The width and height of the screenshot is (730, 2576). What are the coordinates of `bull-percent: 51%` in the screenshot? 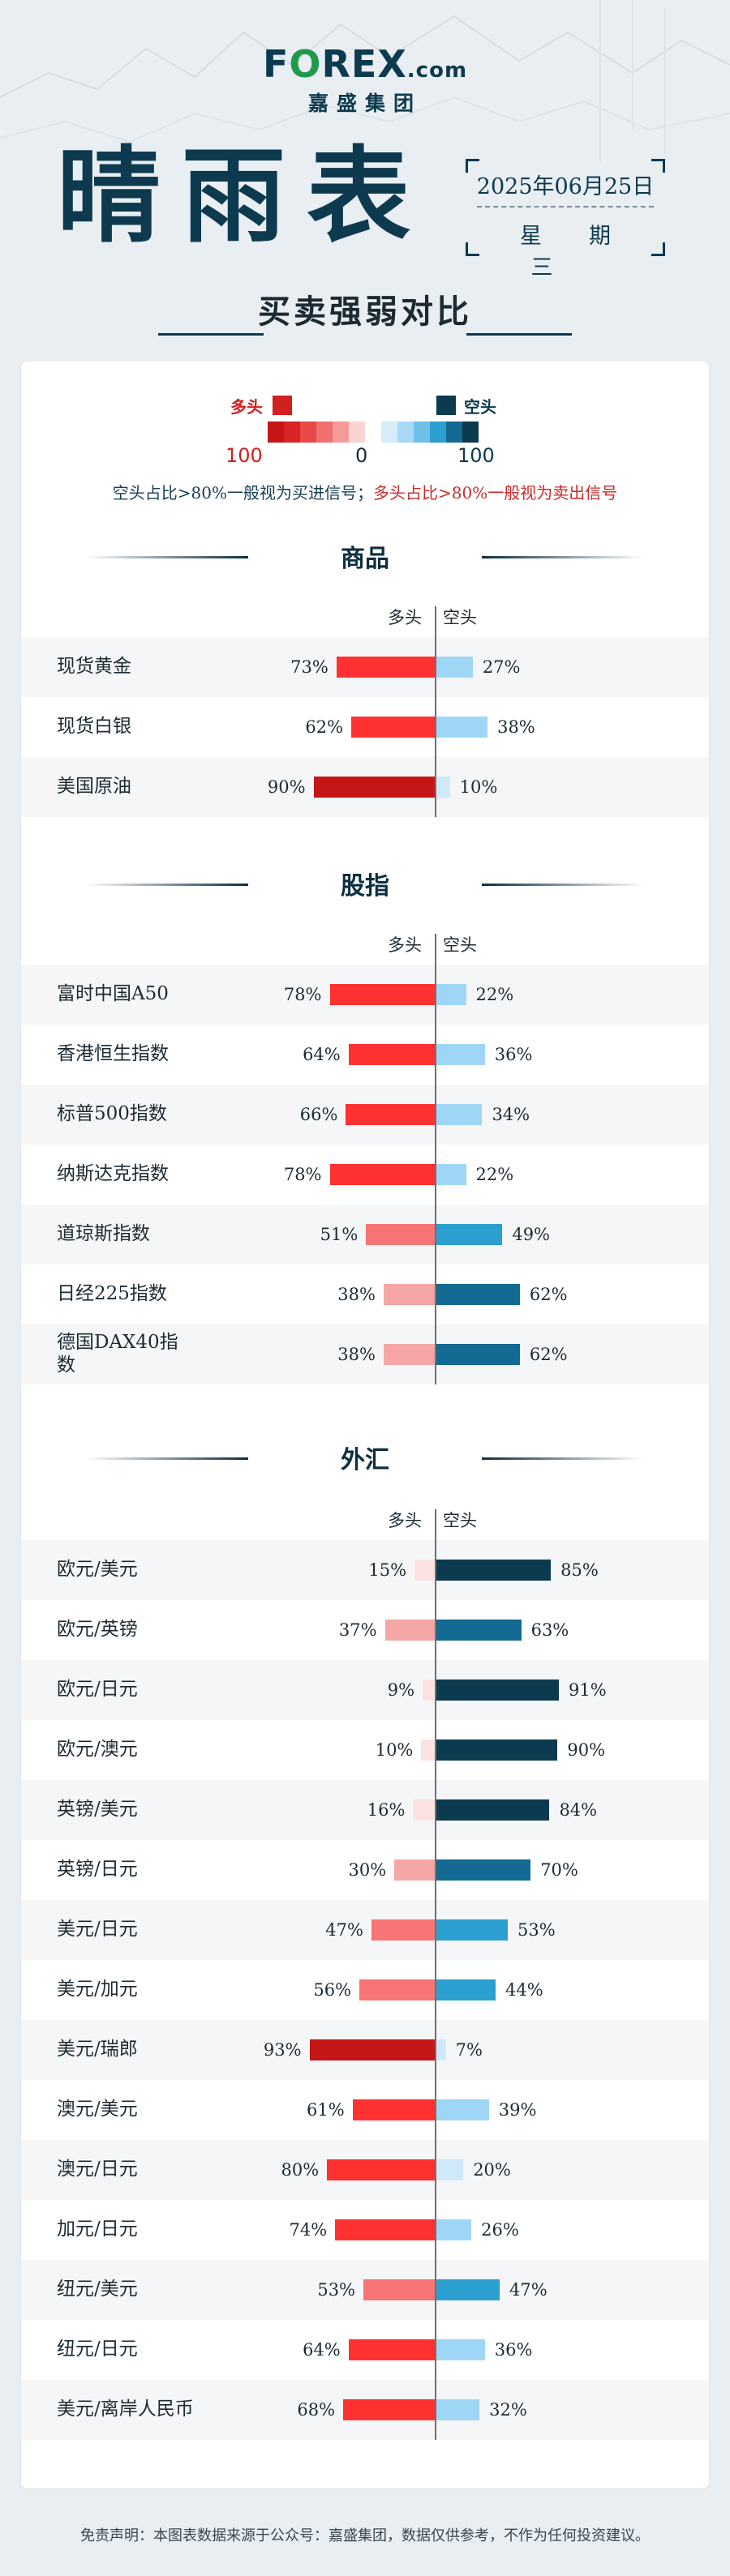 It's located at (339, 1234).